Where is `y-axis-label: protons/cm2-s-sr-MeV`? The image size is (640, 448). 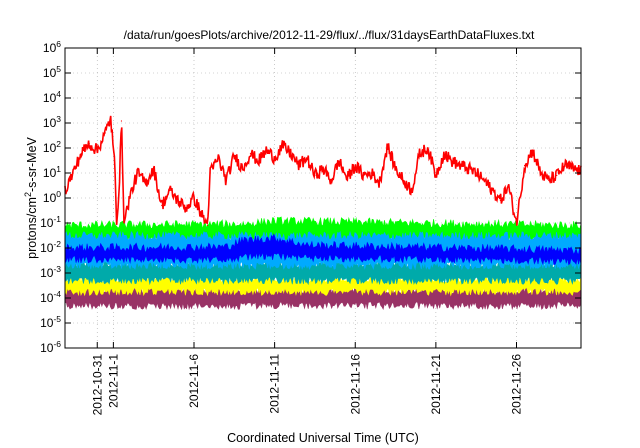
y-axis-label: protons/cm2-s-sr-MeV is located at coordinates (31, 197).